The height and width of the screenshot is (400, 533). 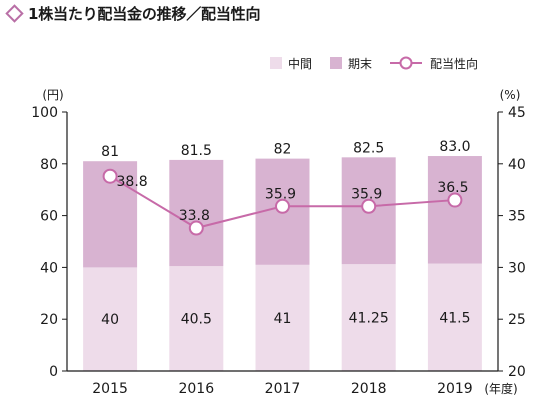 I want to click on left-tick-label: 20, so click(x=49, y=320).